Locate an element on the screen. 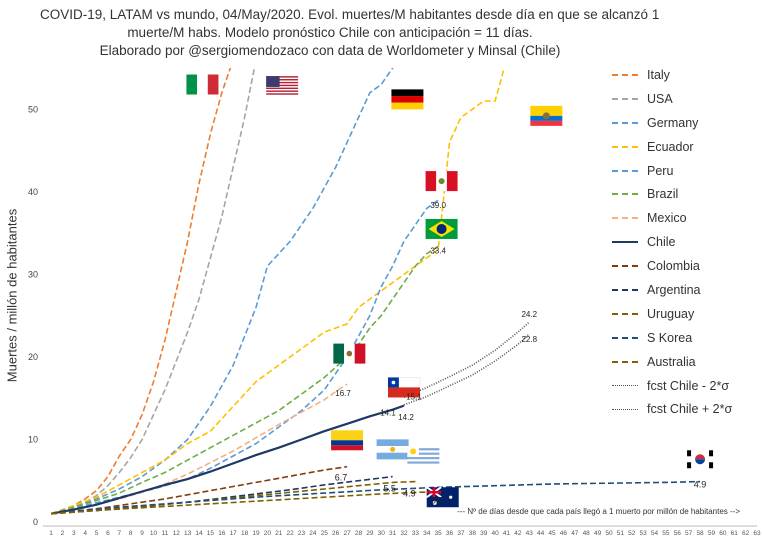 This screenshot has height=544, width=762. x-tick-label: 24 is located at coordinates (313, 533).